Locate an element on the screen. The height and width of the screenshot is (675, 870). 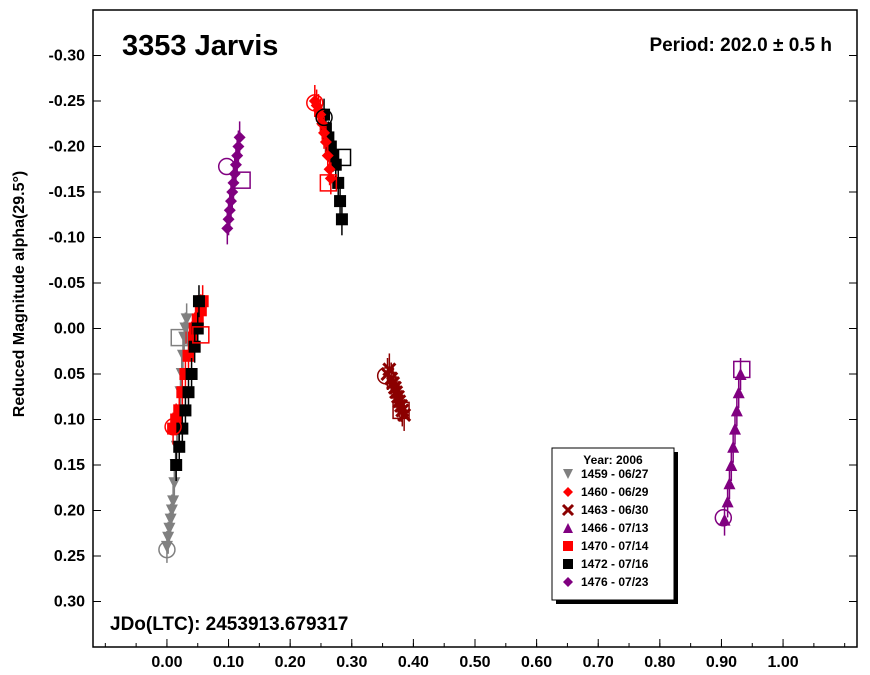
x-tick-label: 1.00 is located at coordinates (782, 662).